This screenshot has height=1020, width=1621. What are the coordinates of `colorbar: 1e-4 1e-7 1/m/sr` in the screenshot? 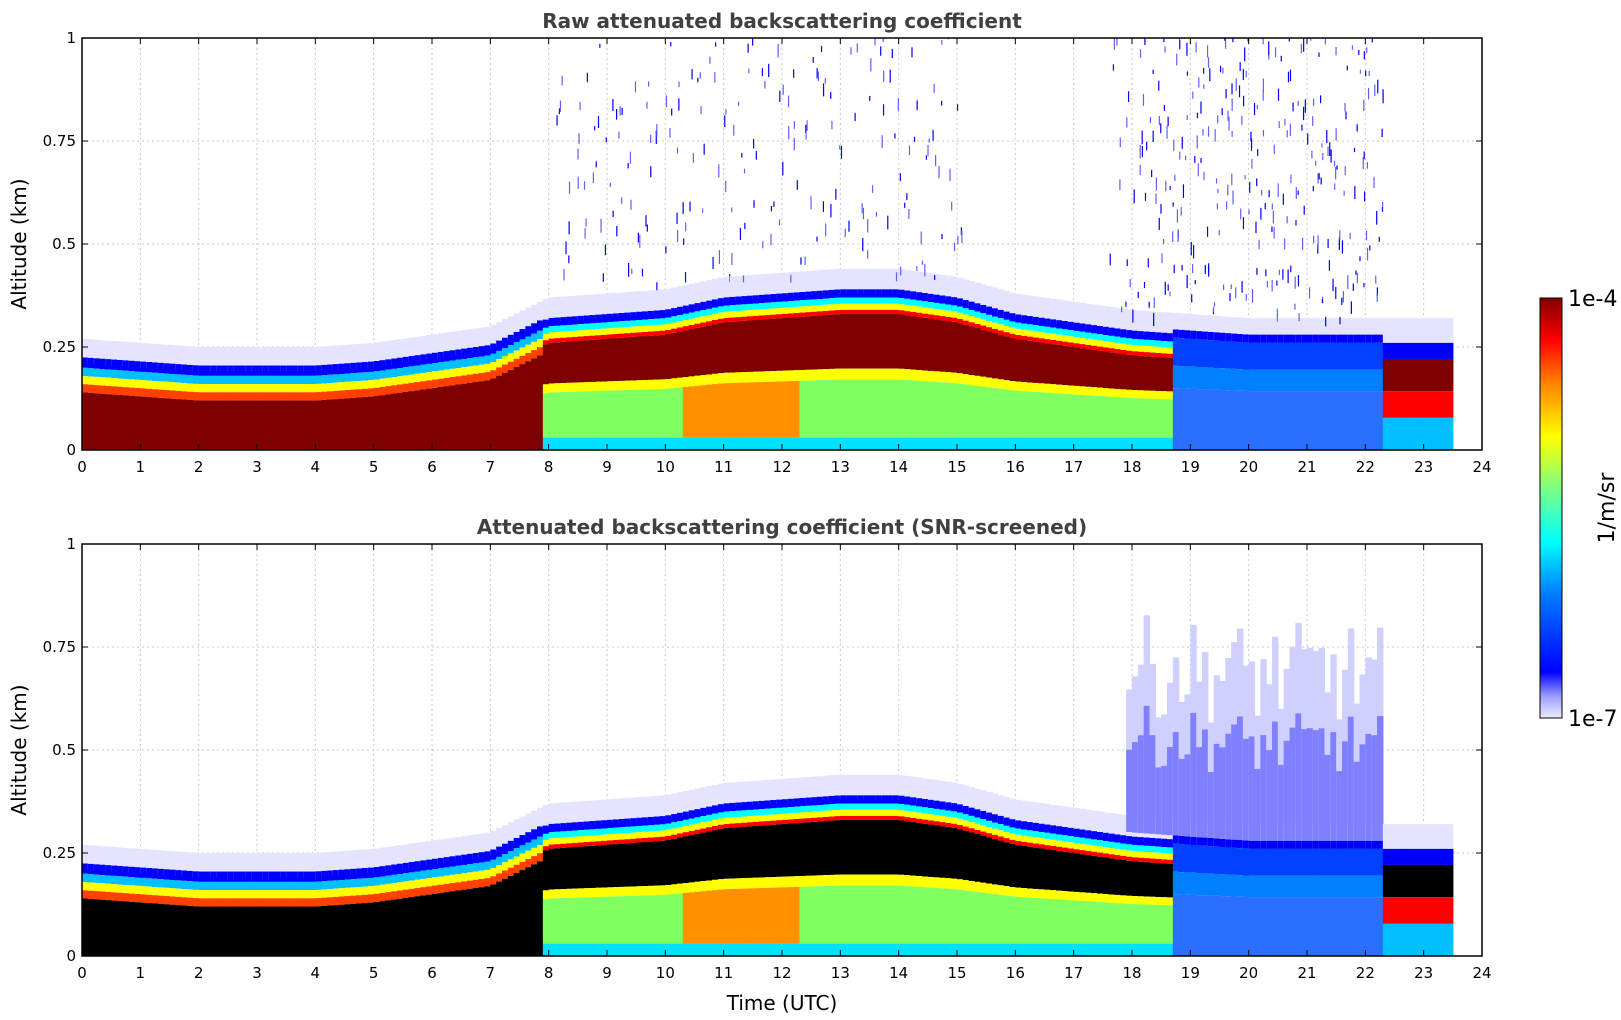 It's located at (1579, 509).